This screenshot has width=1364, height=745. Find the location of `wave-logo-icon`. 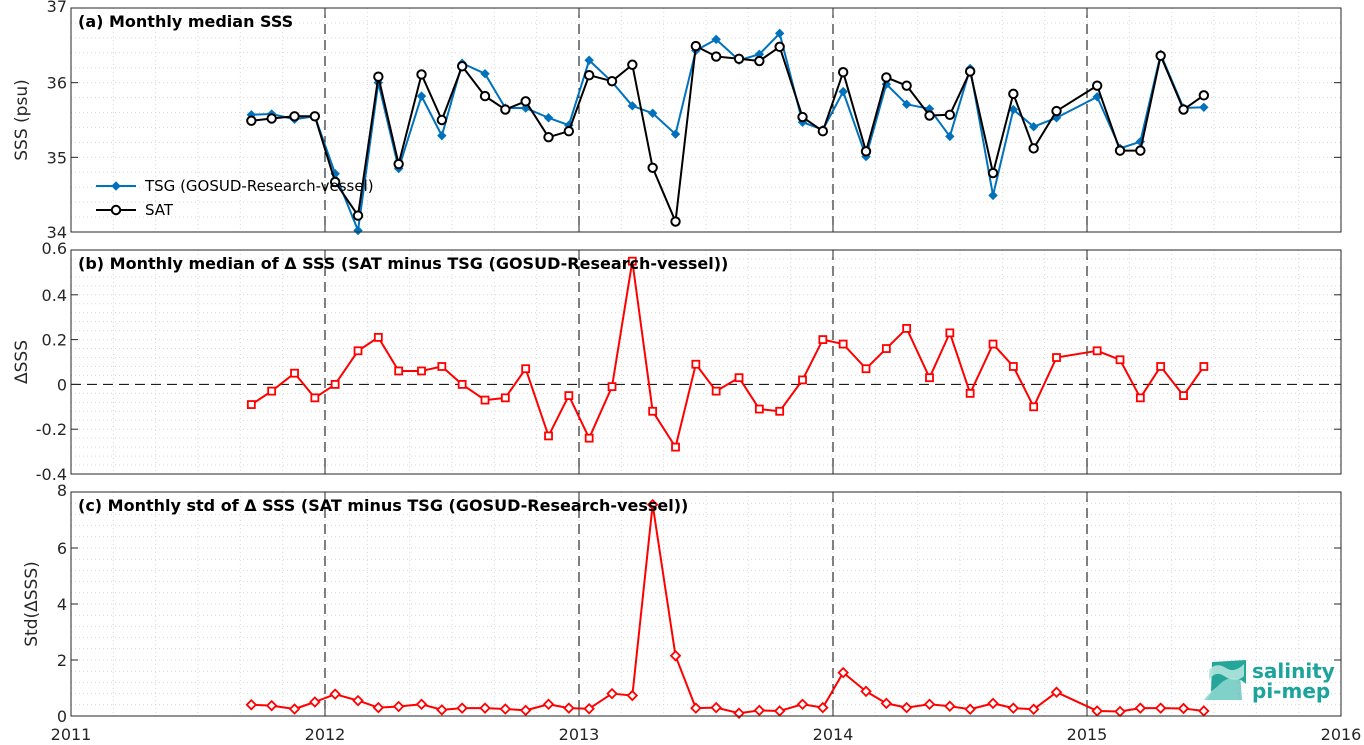

wave-logo-icon is located at coordinates (1225, 680).